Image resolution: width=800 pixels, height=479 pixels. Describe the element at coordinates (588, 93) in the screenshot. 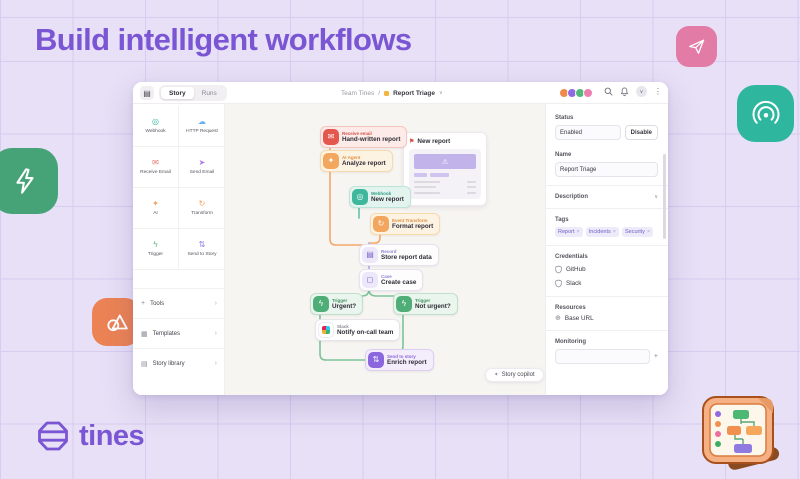

I see `avatar` at that location.